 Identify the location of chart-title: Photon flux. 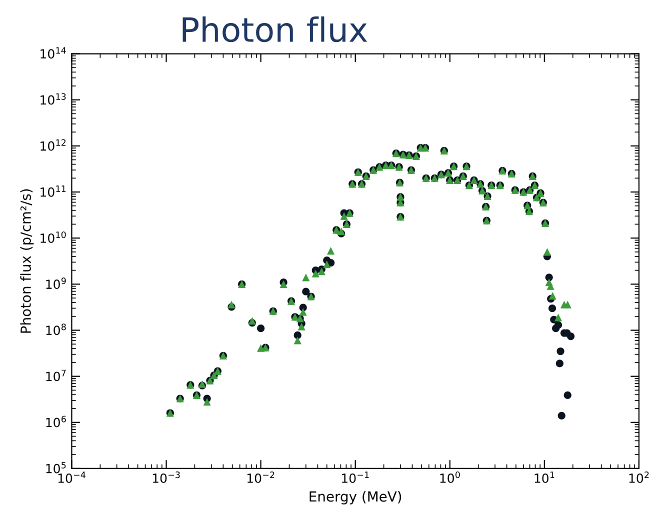
(275, 29).